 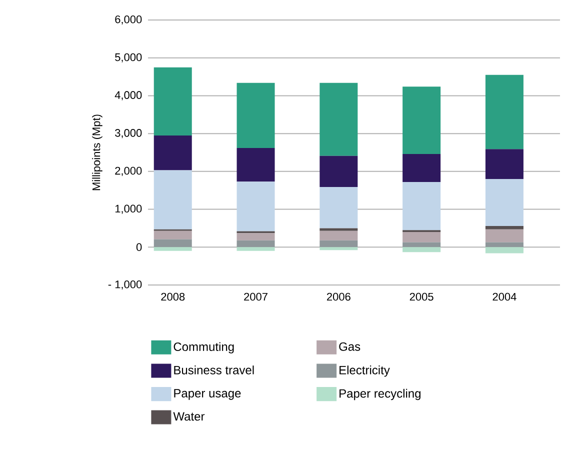 I want to click on legend-label: Commuting, so click(x=204, y=348).